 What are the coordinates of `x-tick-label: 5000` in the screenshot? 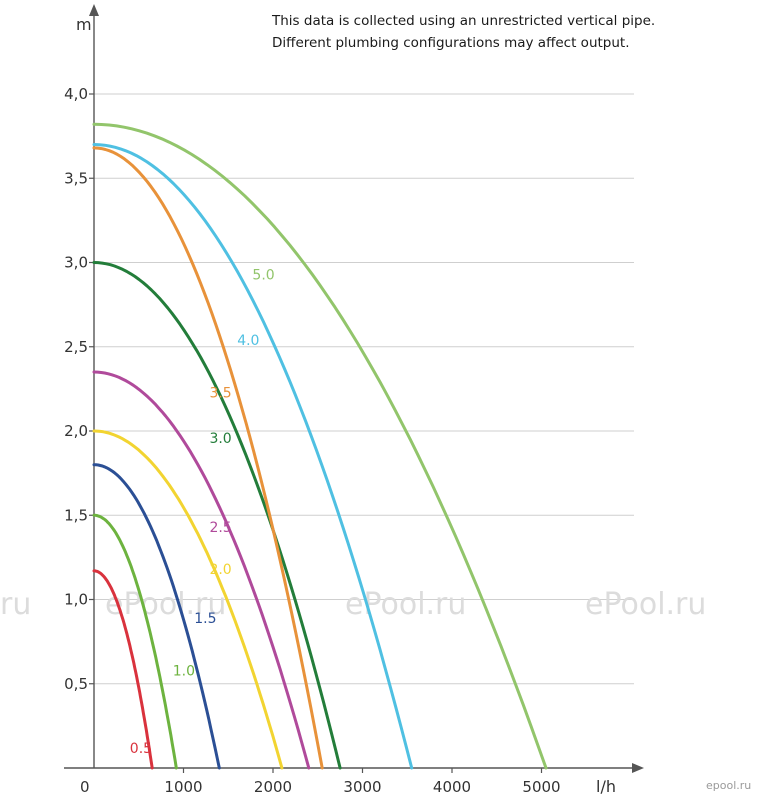 It's located at (541, 787).